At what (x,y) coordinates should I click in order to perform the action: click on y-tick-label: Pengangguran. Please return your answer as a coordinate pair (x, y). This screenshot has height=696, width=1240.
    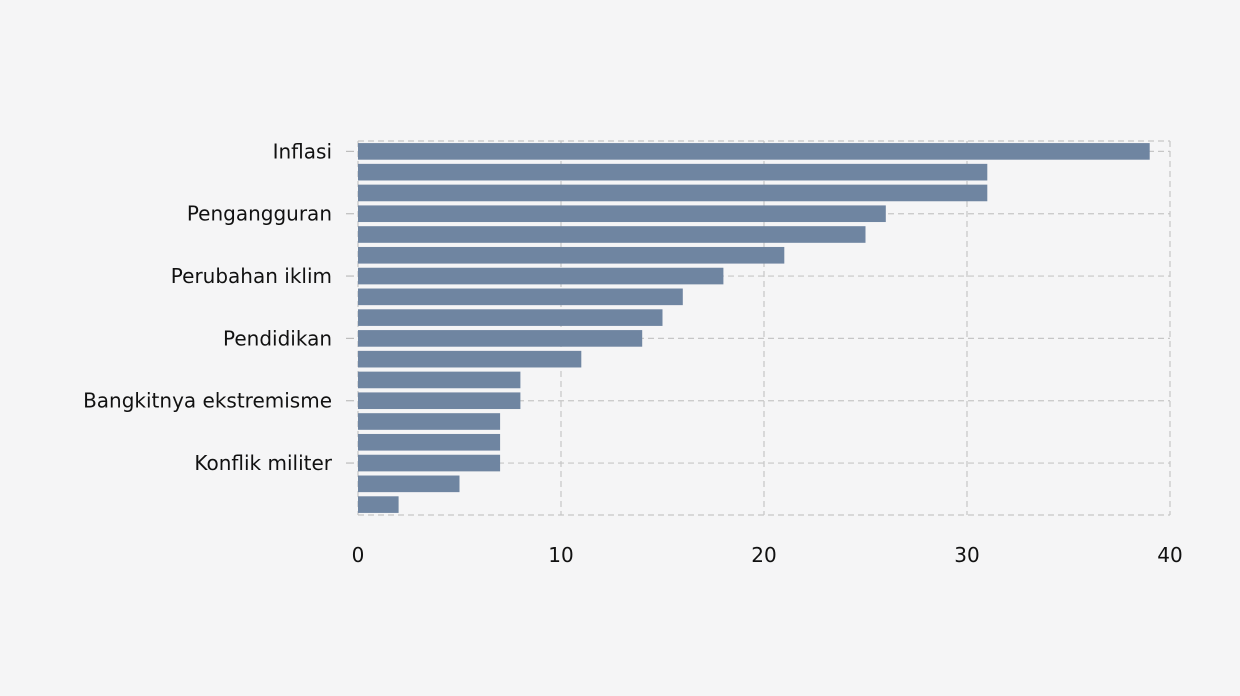
    Looking at the image, I should click on (259, 214).